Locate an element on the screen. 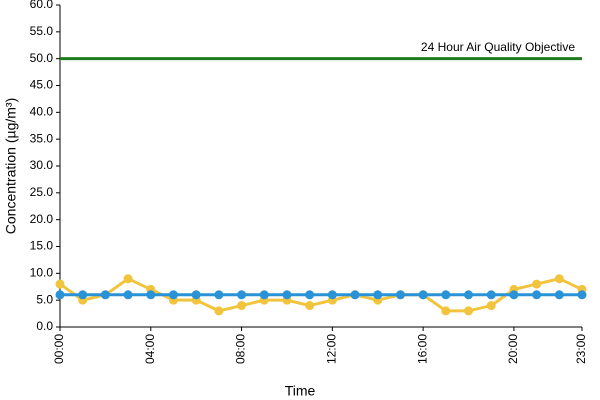 The image size is (600, 400). x-tick-label: 23:00 is located at coordinates (581, 349).